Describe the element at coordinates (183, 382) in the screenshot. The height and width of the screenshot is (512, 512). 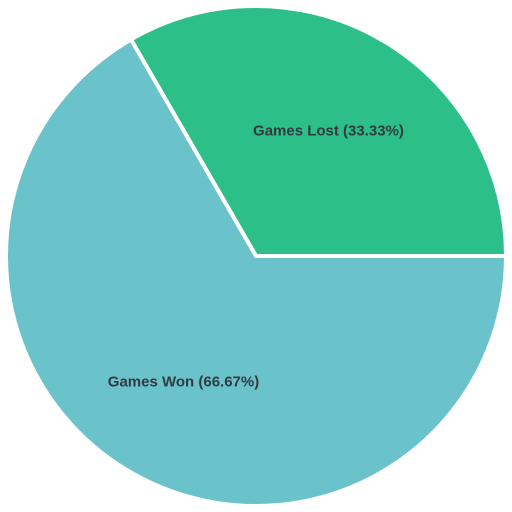
I see `slice-label-games-won: Games Won (66.67%)` at that location.